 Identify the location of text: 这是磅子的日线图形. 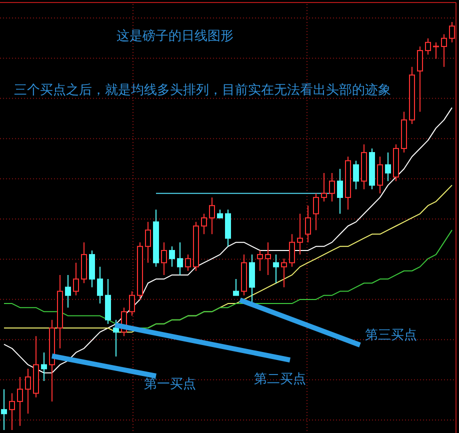
(175, 36).